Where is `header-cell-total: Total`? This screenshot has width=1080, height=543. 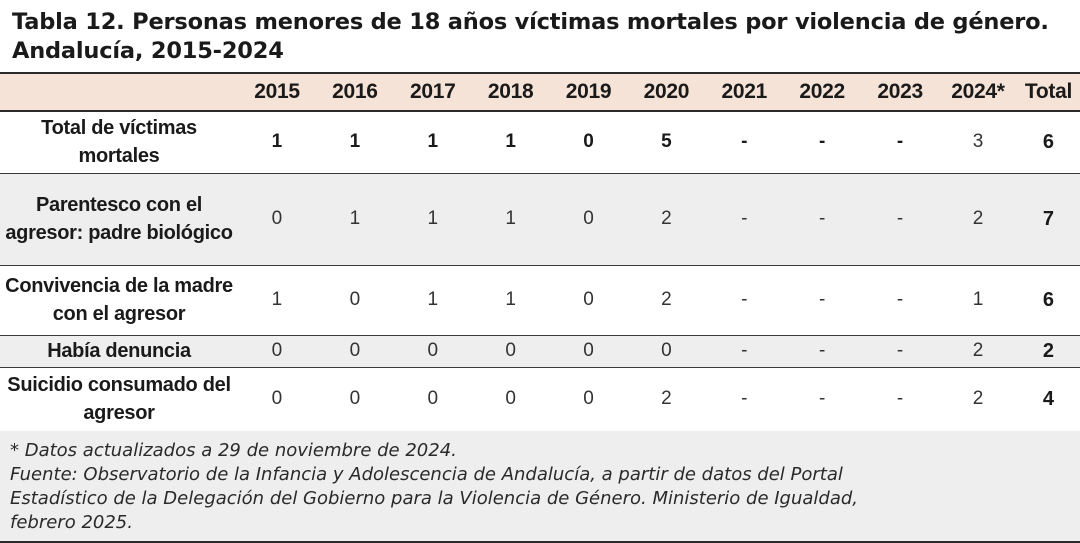 header-cell-total: Total is located at coordinates (1048, 92).